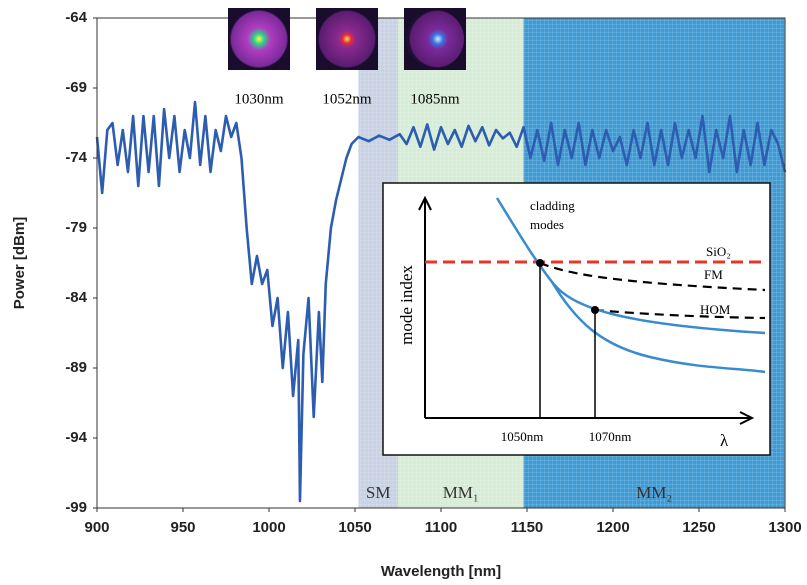  What do you see at coordinates (547, 224) in the screenshot?
I see `inset-label: modes` at bounding box center [547, 224].